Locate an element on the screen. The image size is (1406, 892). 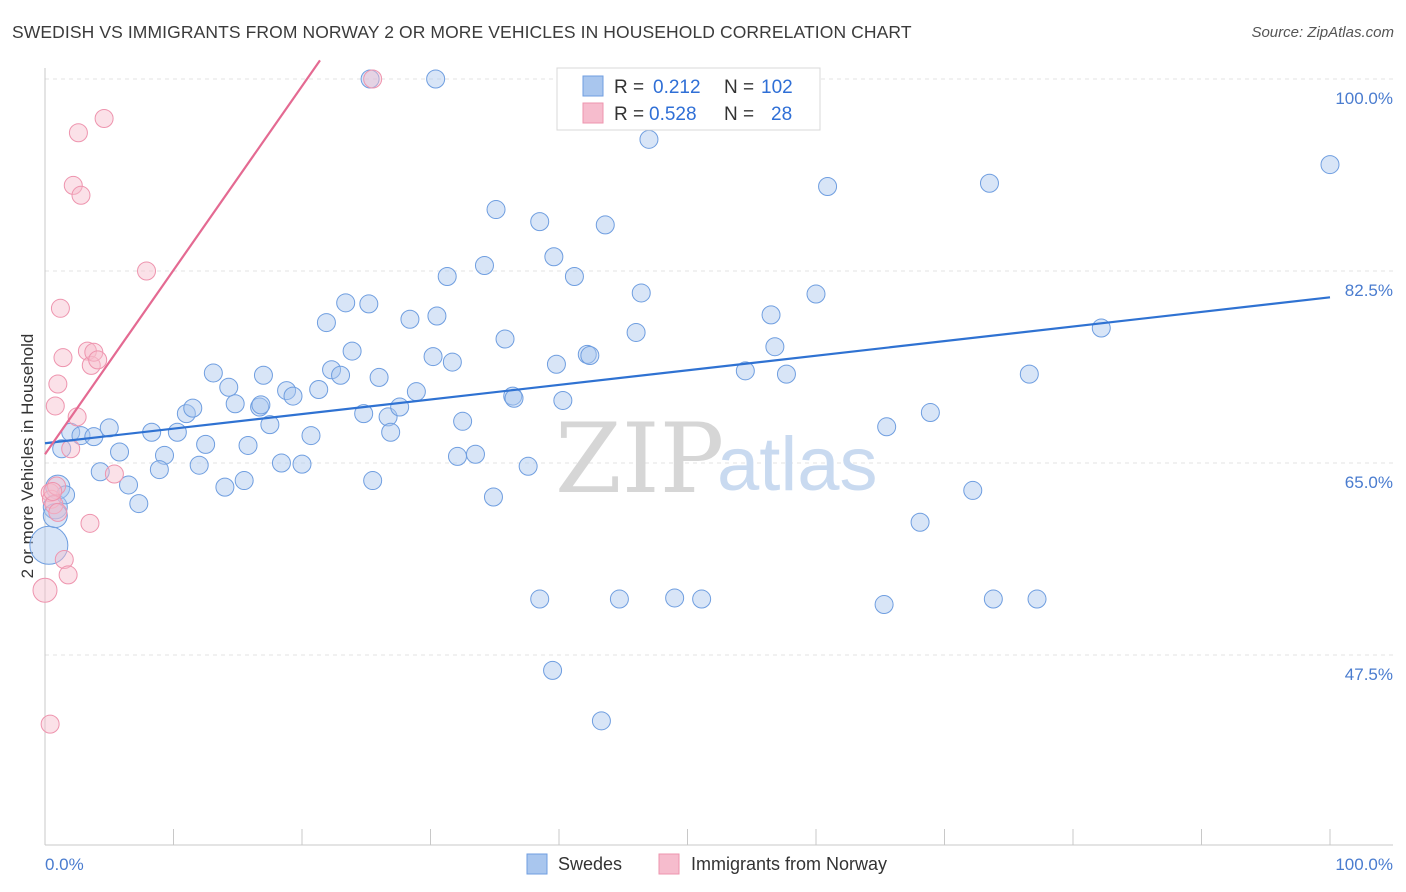
y-axis-label: 2 or more Vehicles in Household is located at coordinates (27, 456).